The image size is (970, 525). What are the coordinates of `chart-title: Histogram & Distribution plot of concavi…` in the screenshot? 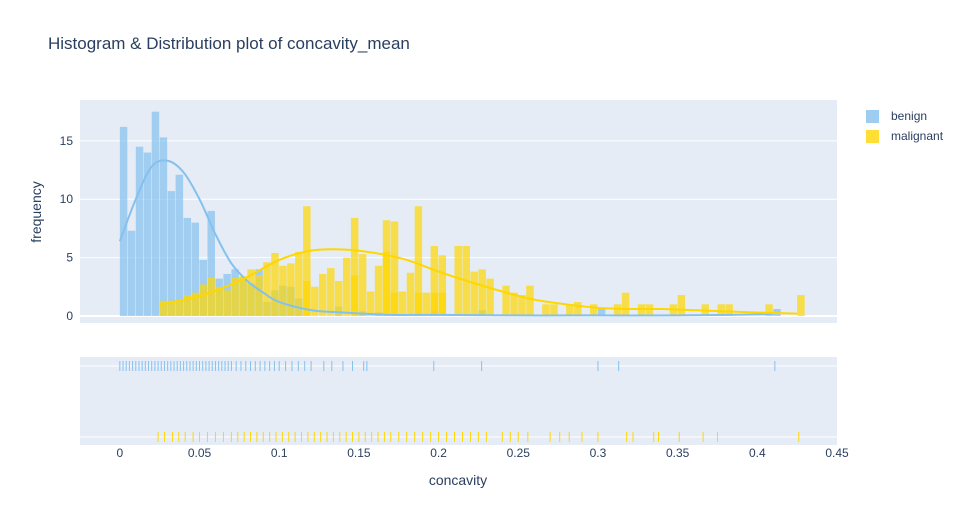 It's located at (229, 43).